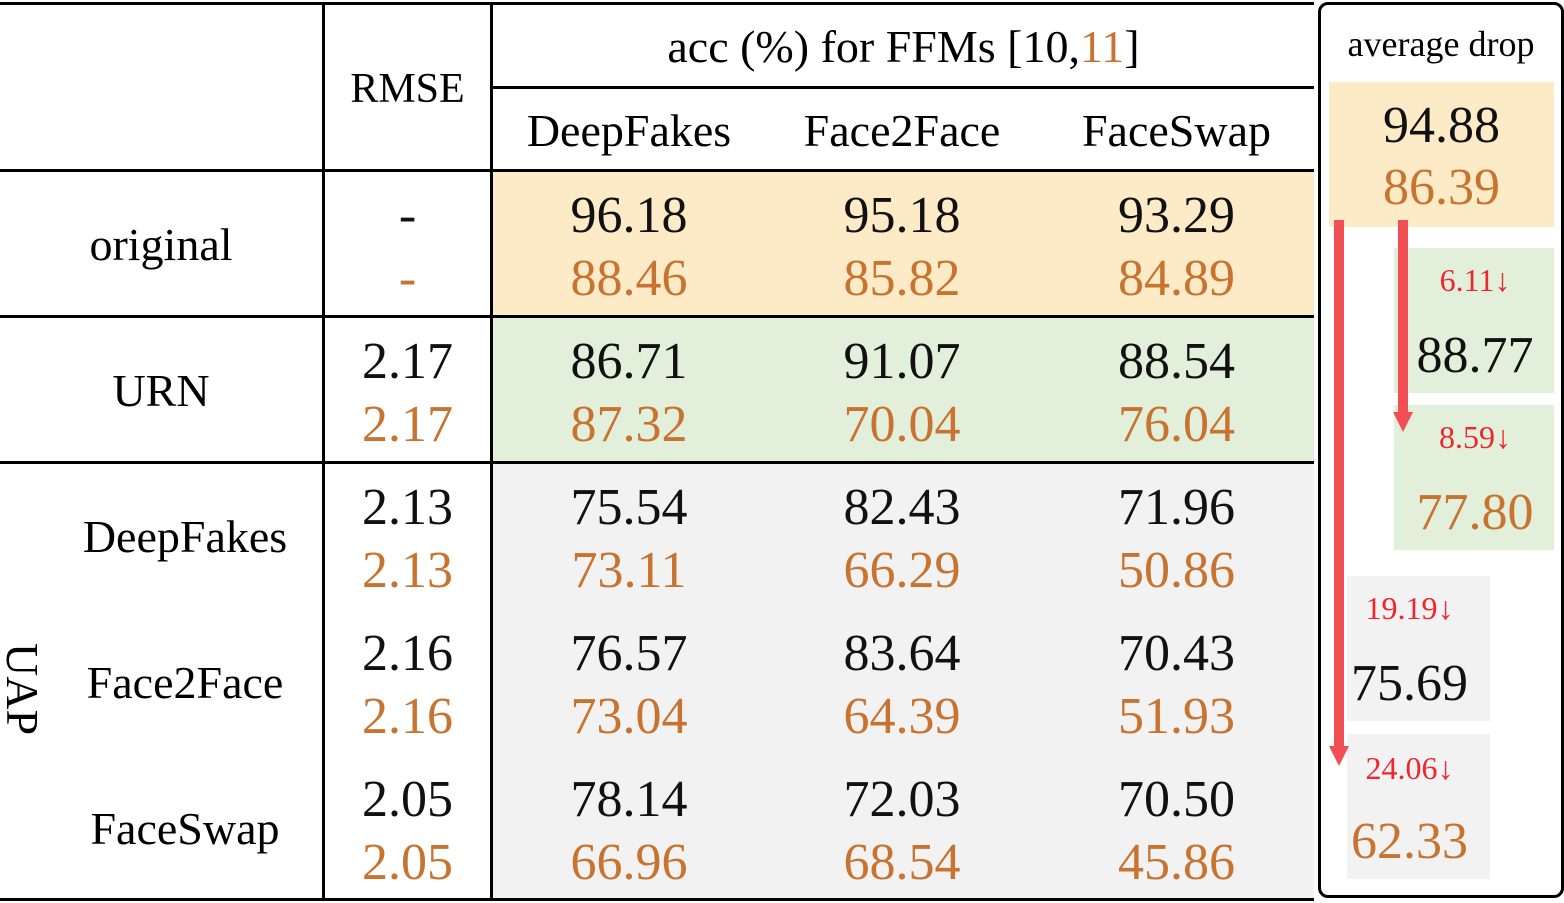 The height and width of the screenshot is (903, 1564). I want to click on uap-arrow-head, so click(1339, 756).